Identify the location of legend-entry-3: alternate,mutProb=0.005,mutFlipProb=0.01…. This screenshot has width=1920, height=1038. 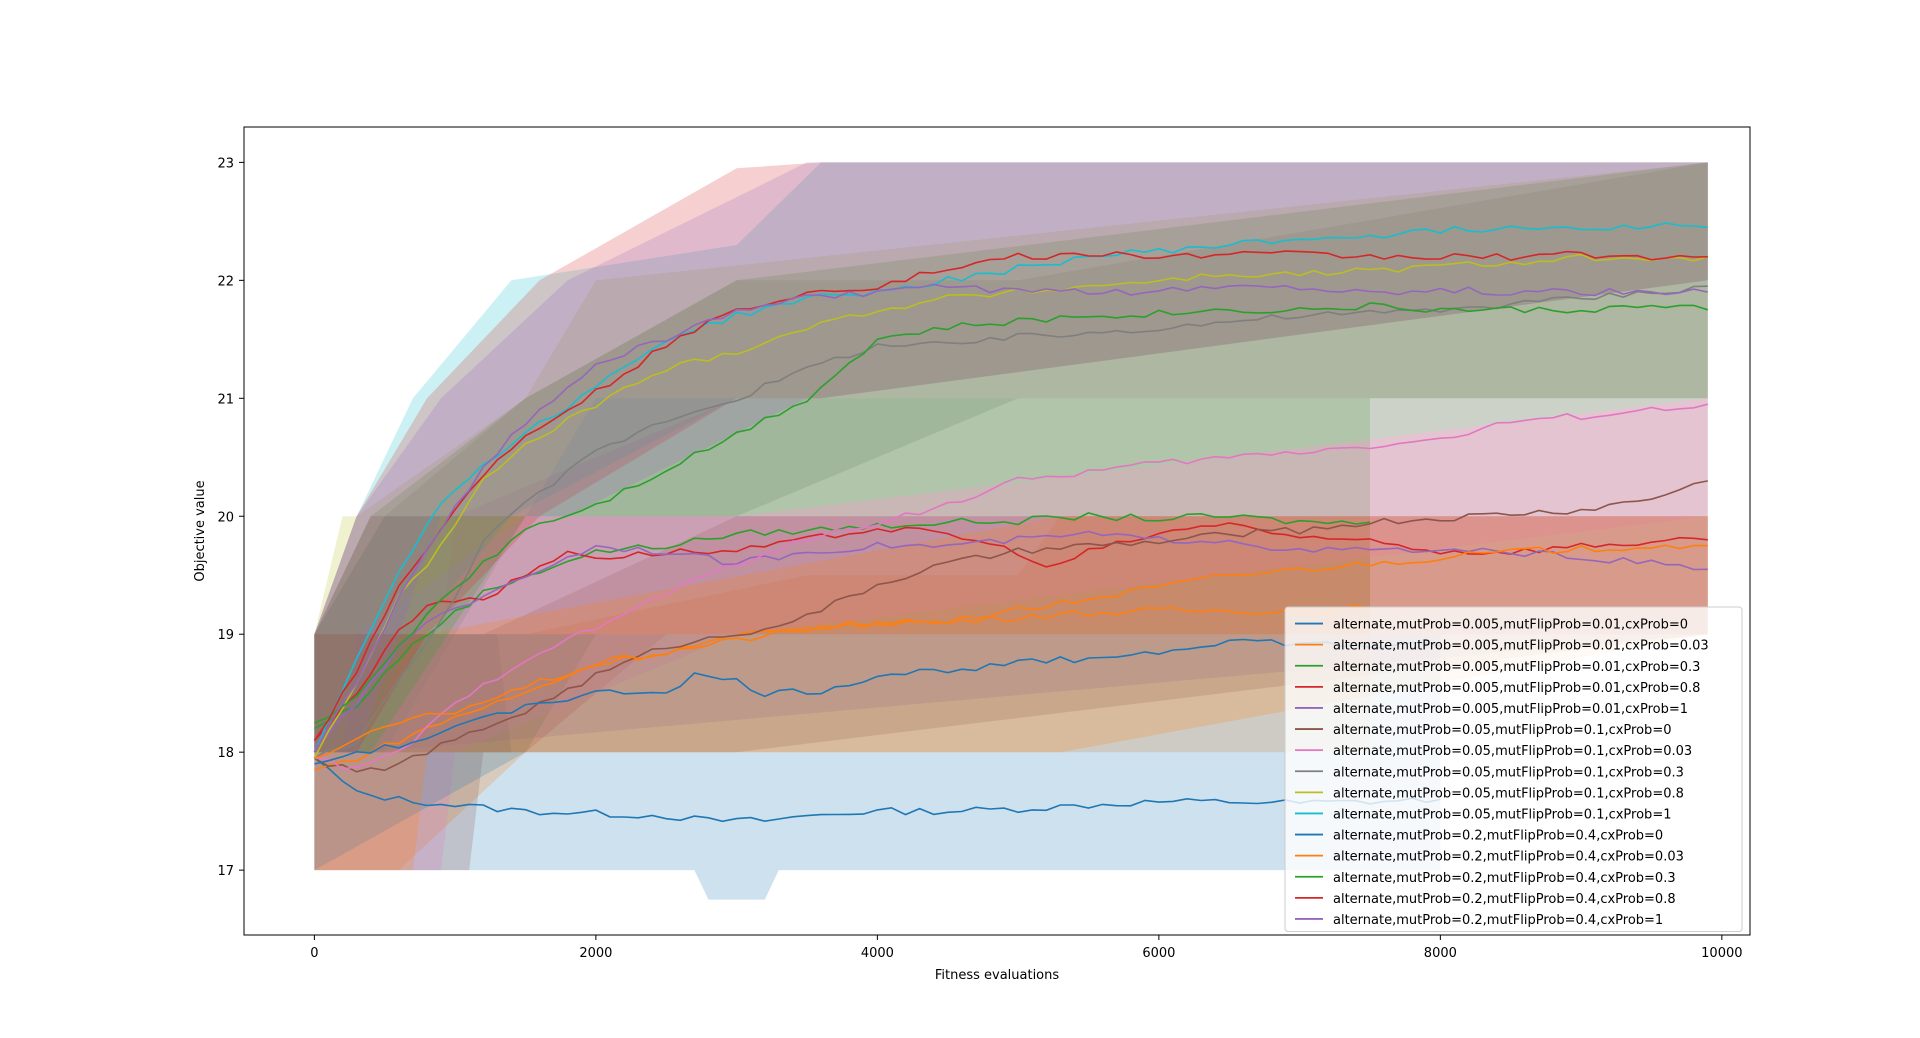
(1516, 688).